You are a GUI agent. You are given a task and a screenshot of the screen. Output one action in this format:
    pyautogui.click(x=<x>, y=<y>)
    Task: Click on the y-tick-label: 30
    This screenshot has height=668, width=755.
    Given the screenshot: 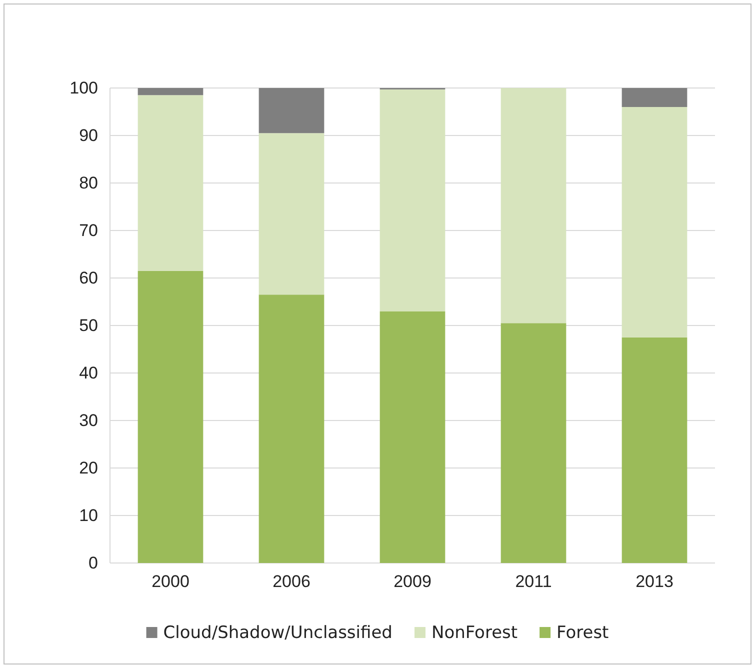 What is the action you would take?
    pyautogui.click(x=88, y=420)
    